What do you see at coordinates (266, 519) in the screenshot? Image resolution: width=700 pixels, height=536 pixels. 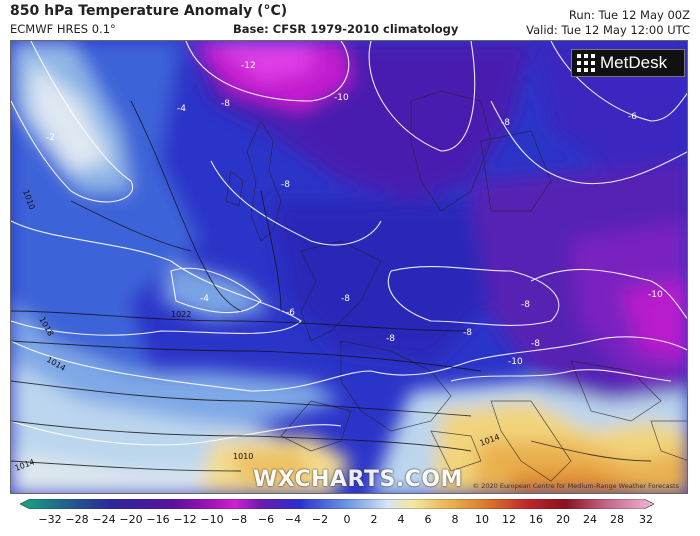 I see `colorbar-tick: −6` at bounding box center [266, 519].